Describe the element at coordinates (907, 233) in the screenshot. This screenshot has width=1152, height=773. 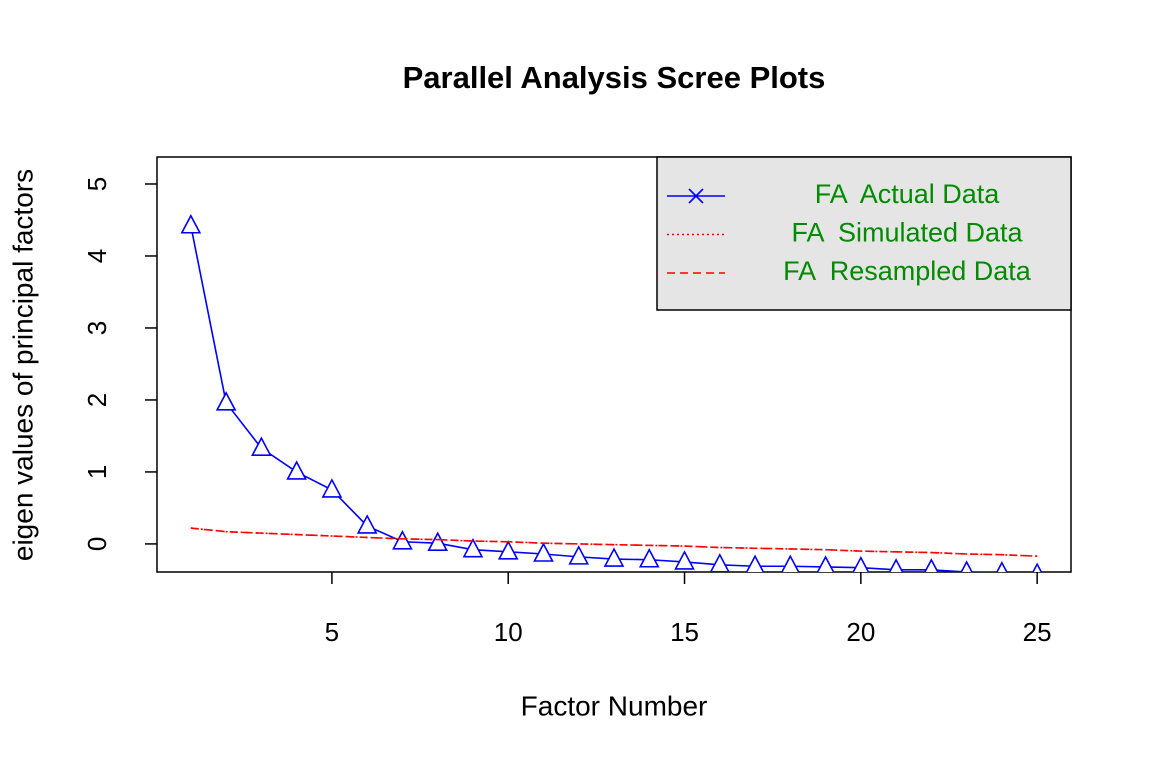
I see `legend-label: FA Simulated Data` at that location.